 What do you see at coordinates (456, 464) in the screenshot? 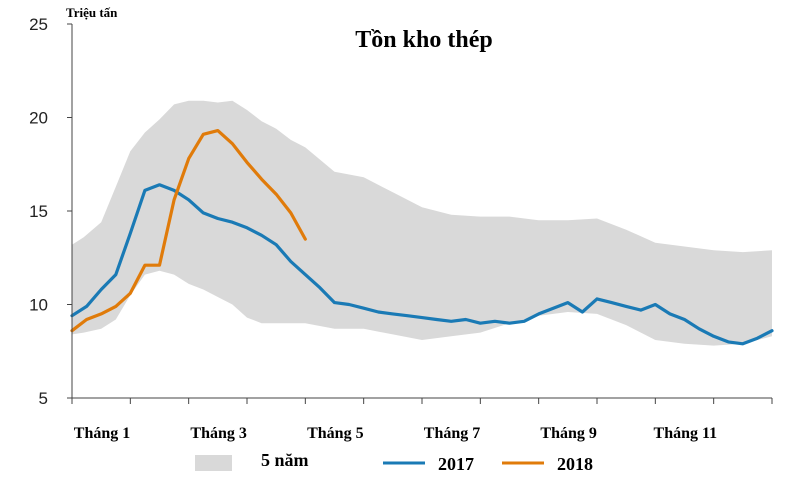
I see `legend-label-2017: 2017` at bounding box center [456, 464].